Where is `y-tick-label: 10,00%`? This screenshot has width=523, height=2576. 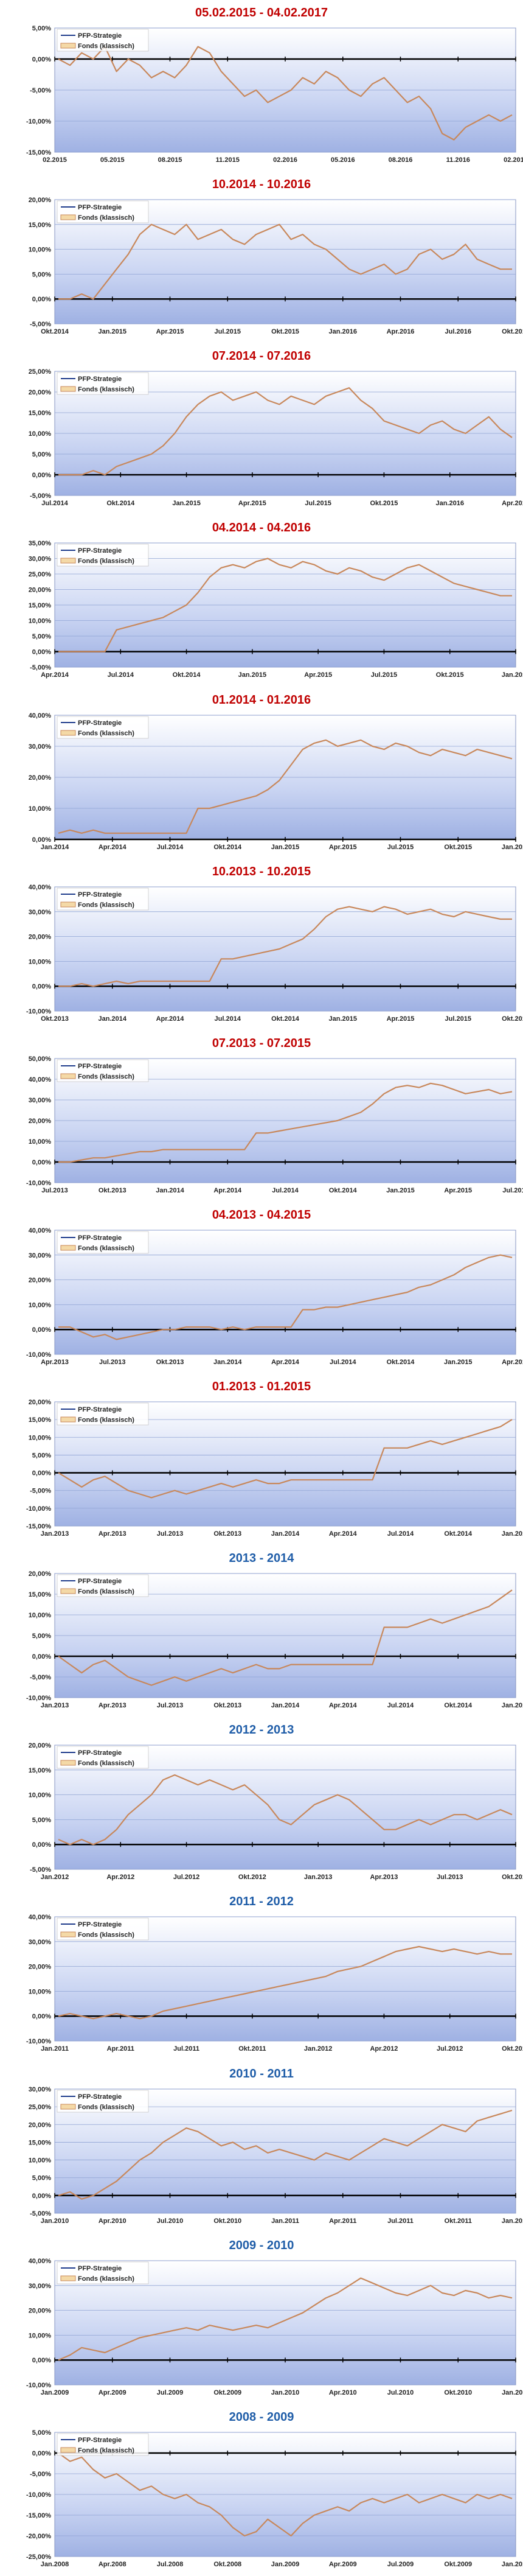
y-tick-label: 10,00% is located at coordinates (41, 250).